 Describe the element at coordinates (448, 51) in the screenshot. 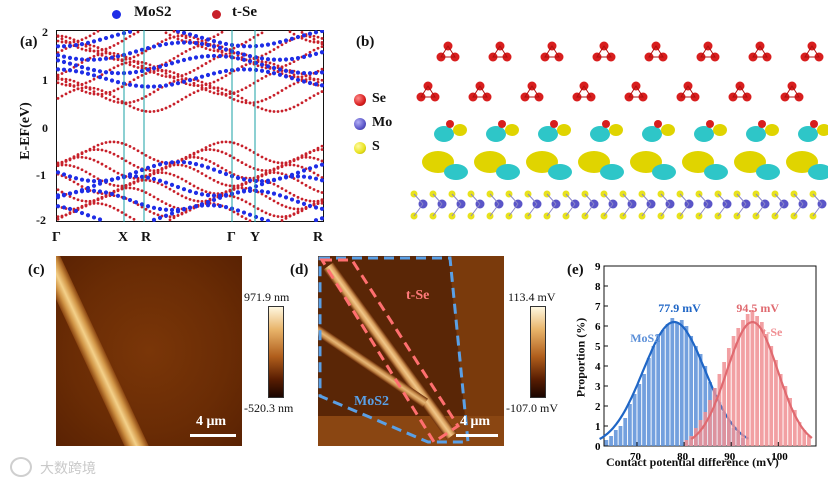

I see `se-bond` at that location.